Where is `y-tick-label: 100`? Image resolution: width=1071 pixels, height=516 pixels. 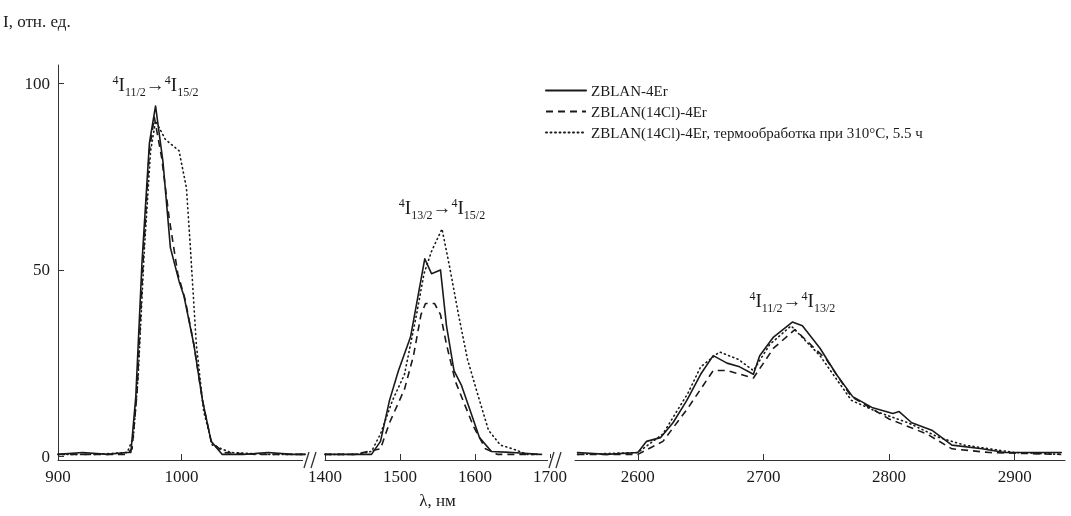 y-tick-label: 100 is located at coordinates (37, 84).